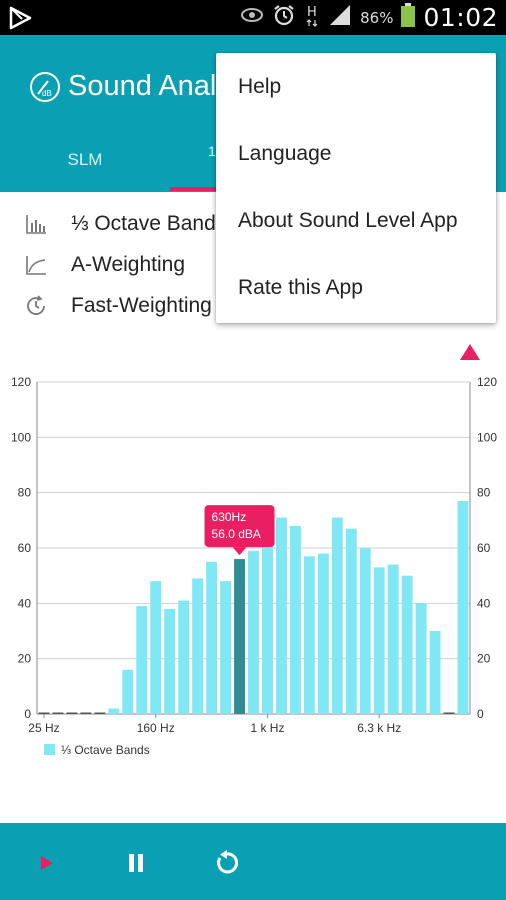 This screenshot has width=506, height=900. What do you see at coordinates (253, 861) in the screenshot?
I see `bottom-controls` at bounding box center [253, 861].